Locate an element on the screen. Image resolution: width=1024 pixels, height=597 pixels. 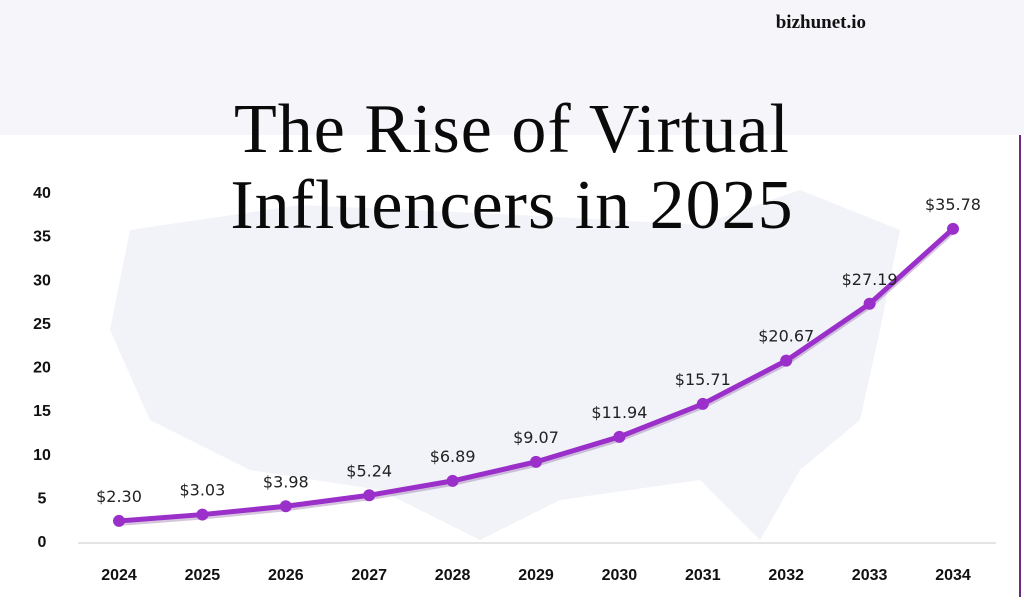
x-tick-label: 2033 is located at coordinates (870, 575).